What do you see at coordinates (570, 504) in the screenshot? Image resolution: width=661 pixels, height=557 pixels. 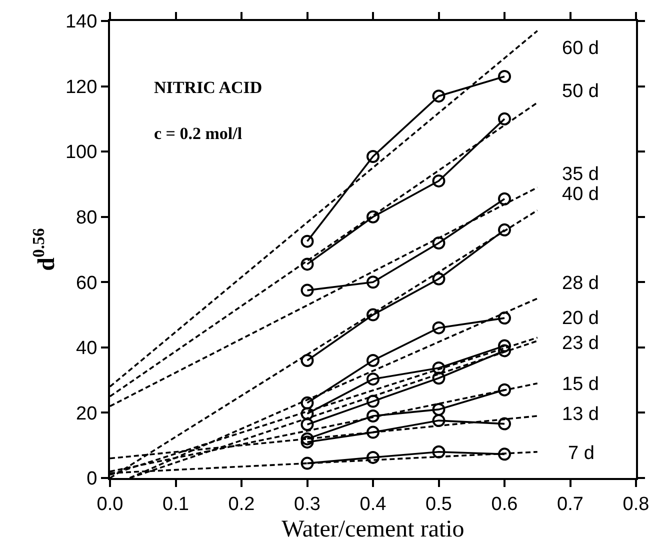 I see `x-tick-label: 0.7` at bounding box center [570, 504].